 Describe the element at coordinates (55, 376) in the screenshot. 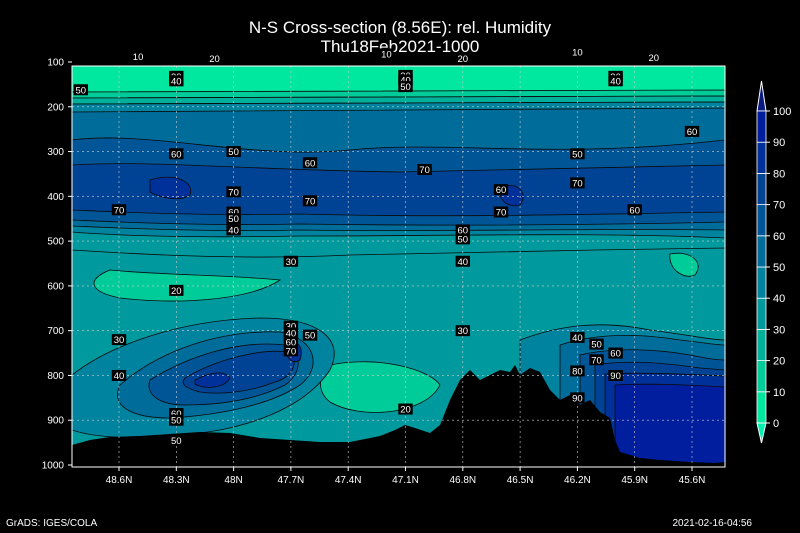

I see `y-tick-label: 800` at that location.